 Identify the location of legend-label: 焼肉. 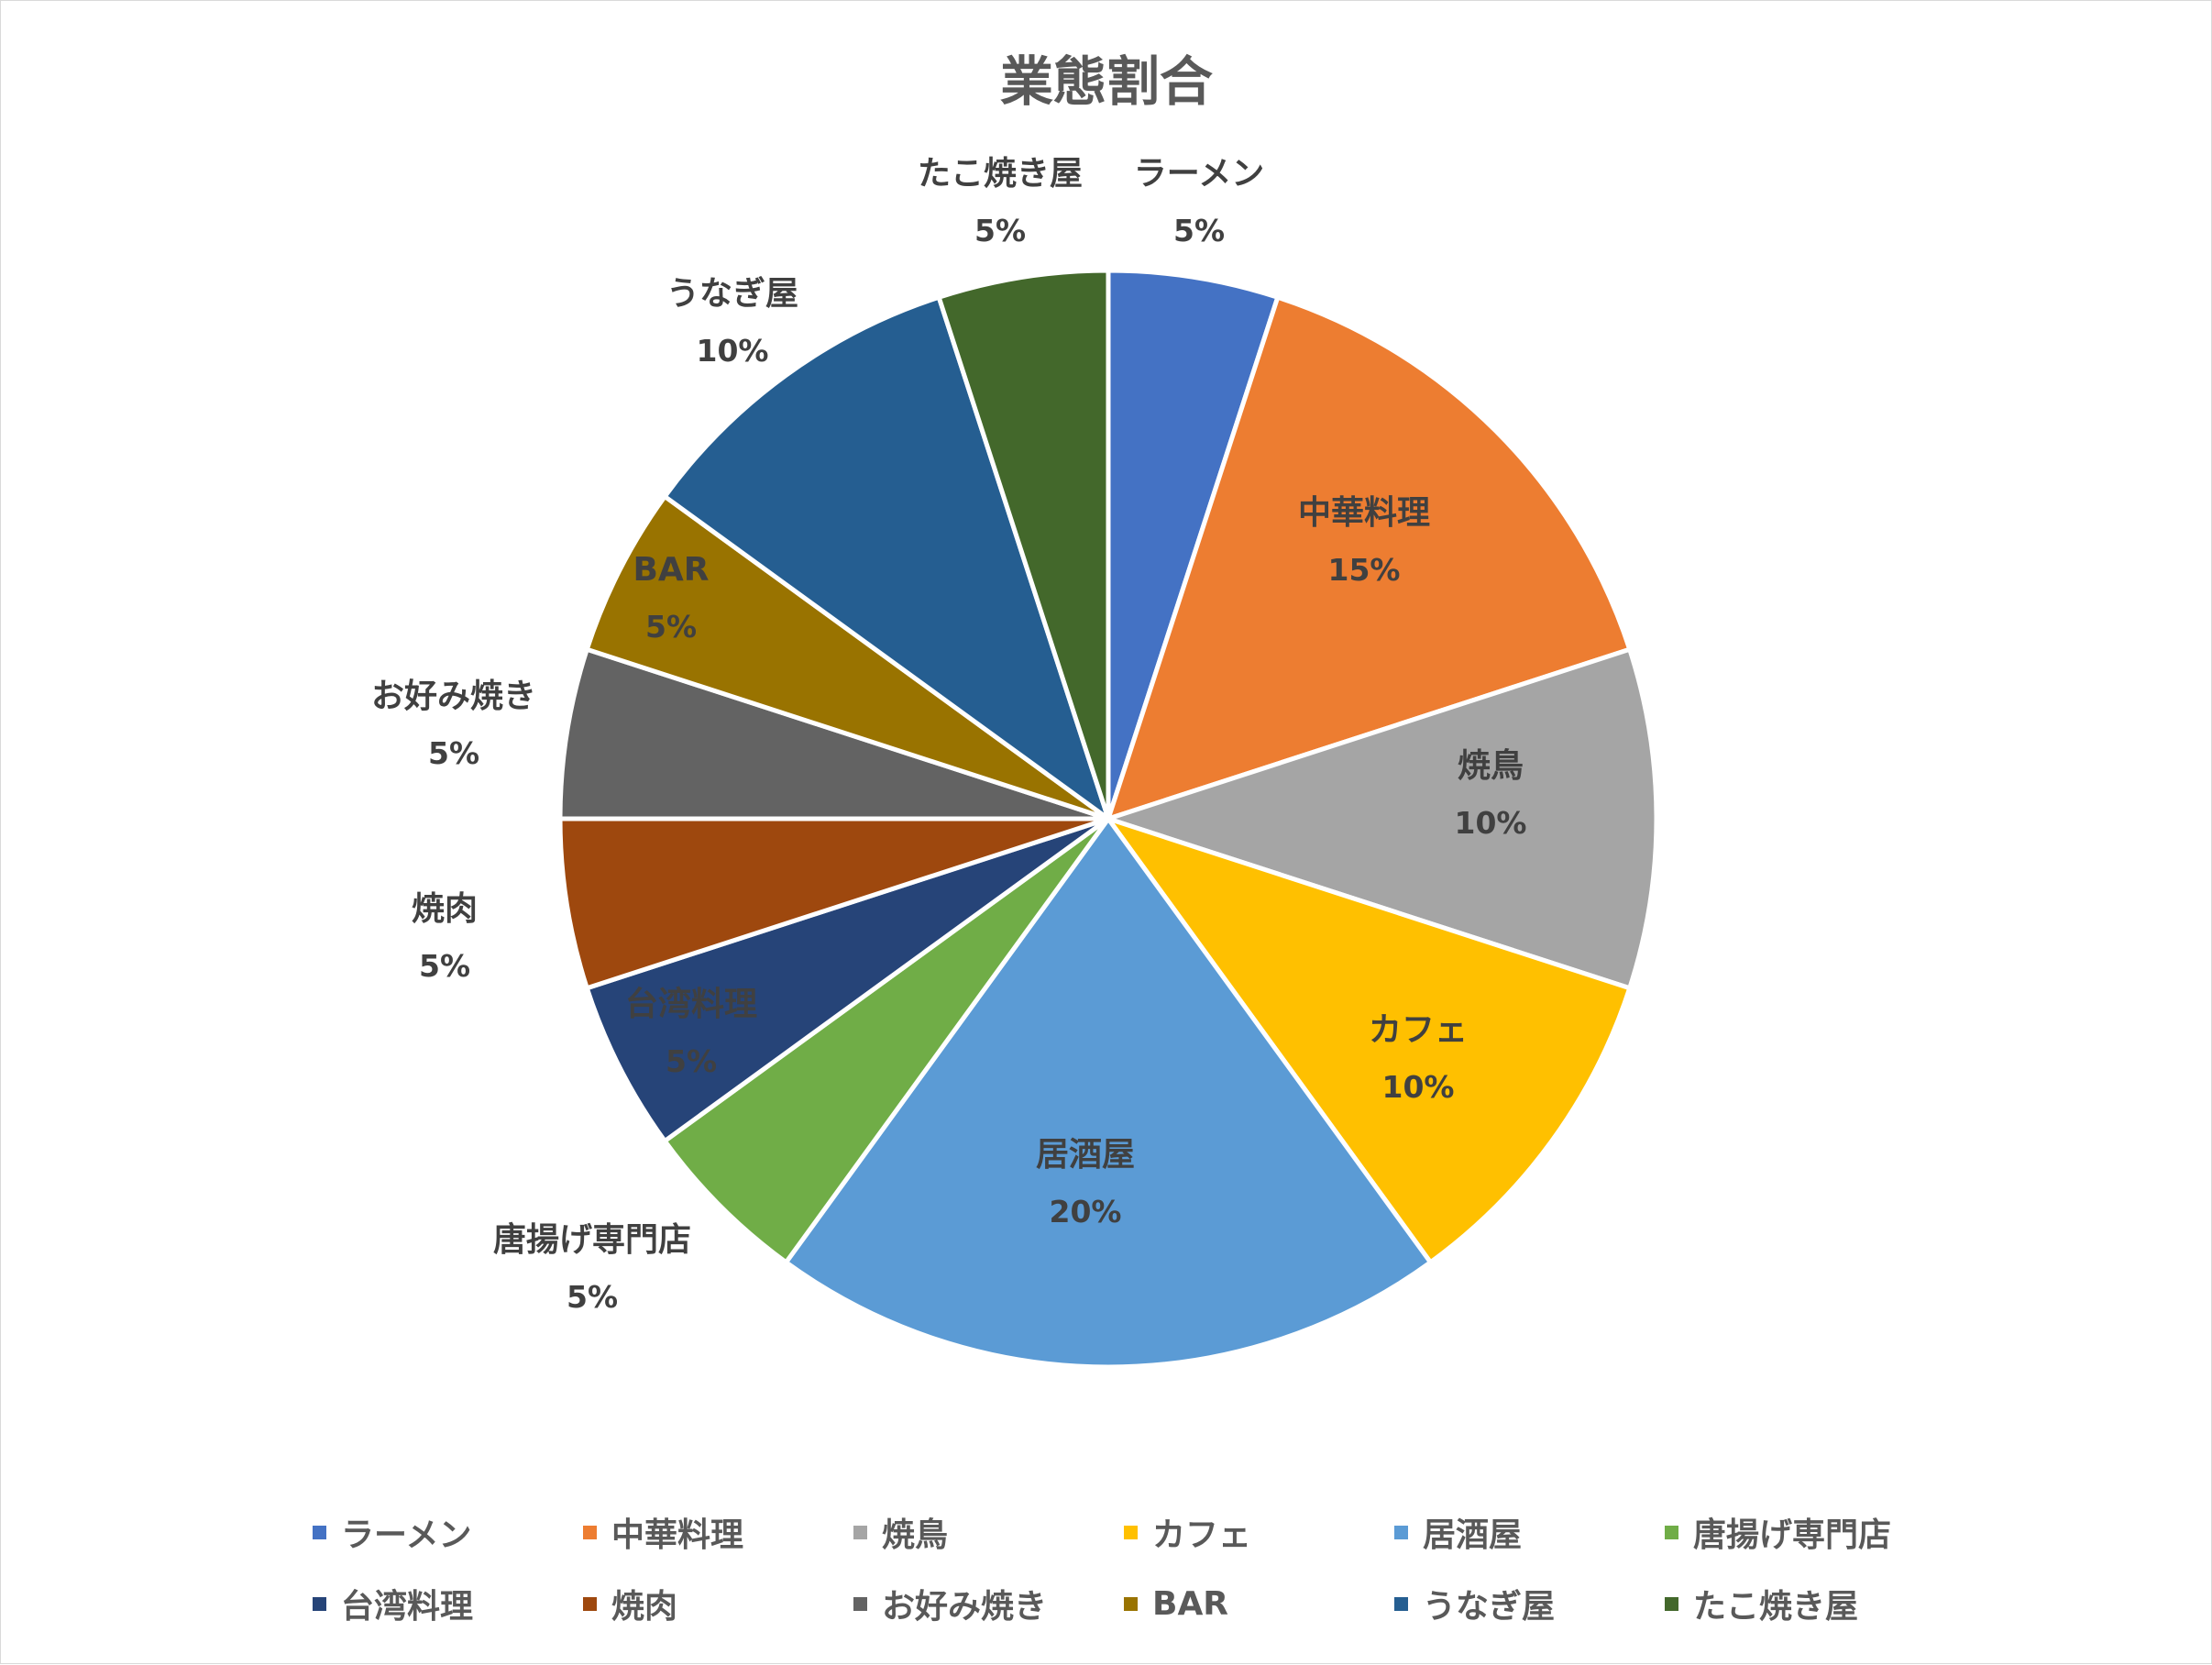
(644, 1607).